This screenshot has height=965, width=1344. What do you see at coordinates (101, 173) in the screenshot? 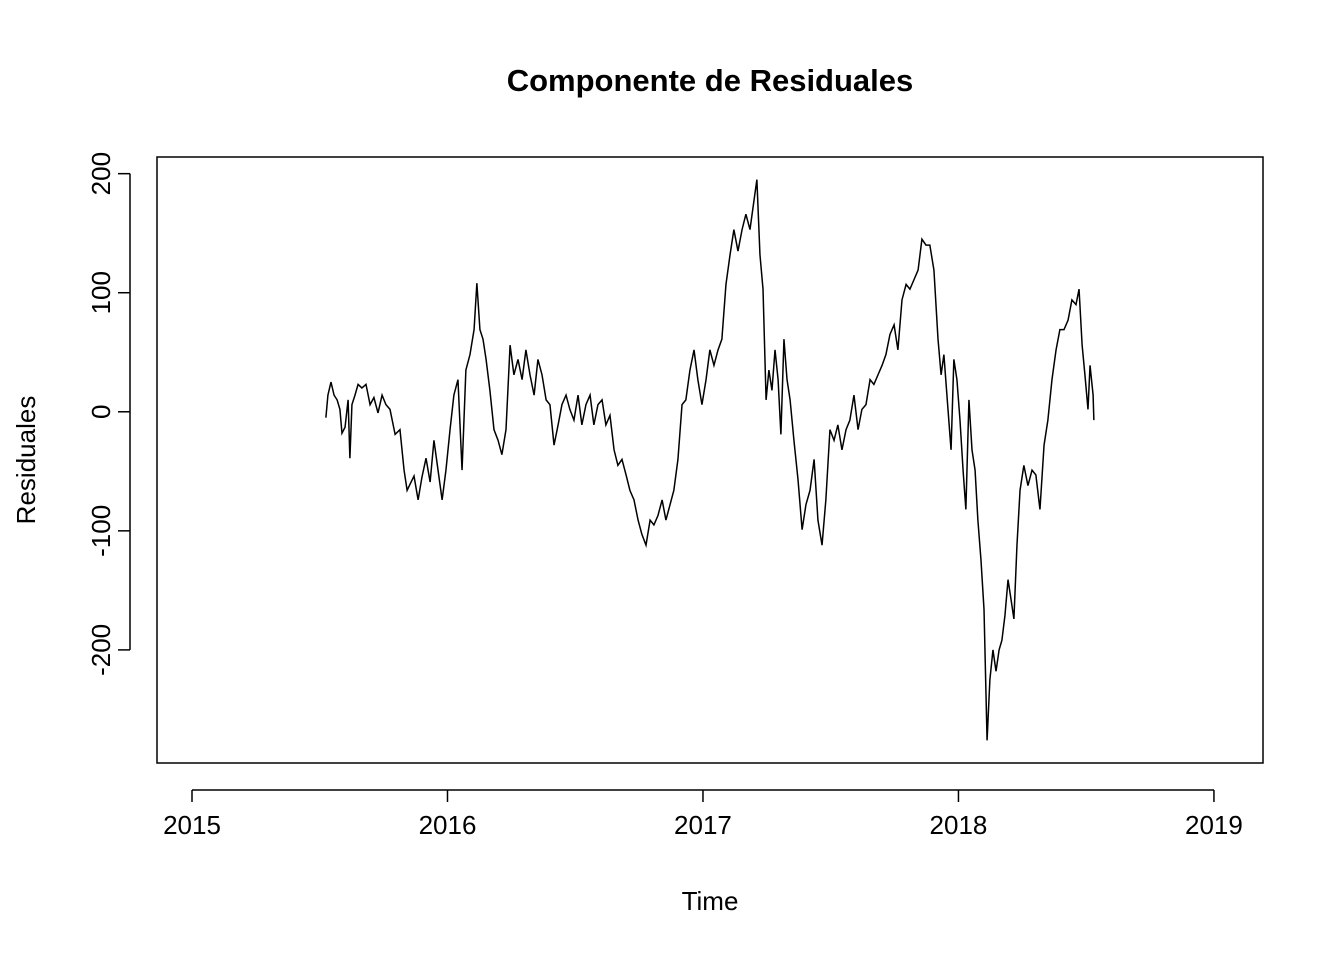
I see `y-tick-label: 200` at bounding box center [101, 173].